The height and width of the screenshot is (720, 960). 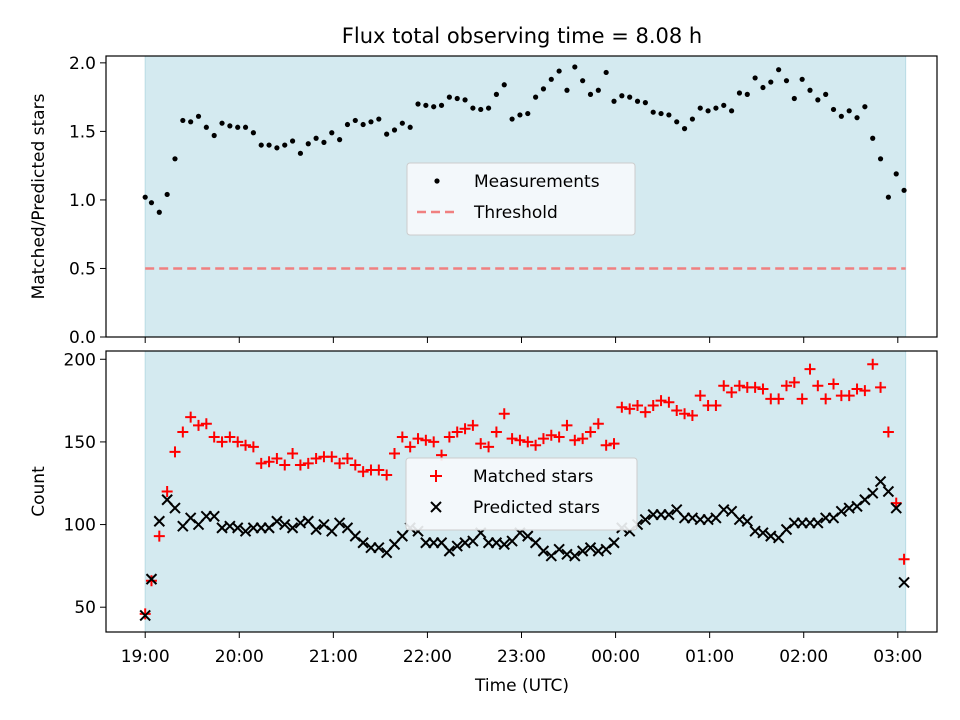 I want to click on legend: Measurements Threshold, so click(x=521, y=199).